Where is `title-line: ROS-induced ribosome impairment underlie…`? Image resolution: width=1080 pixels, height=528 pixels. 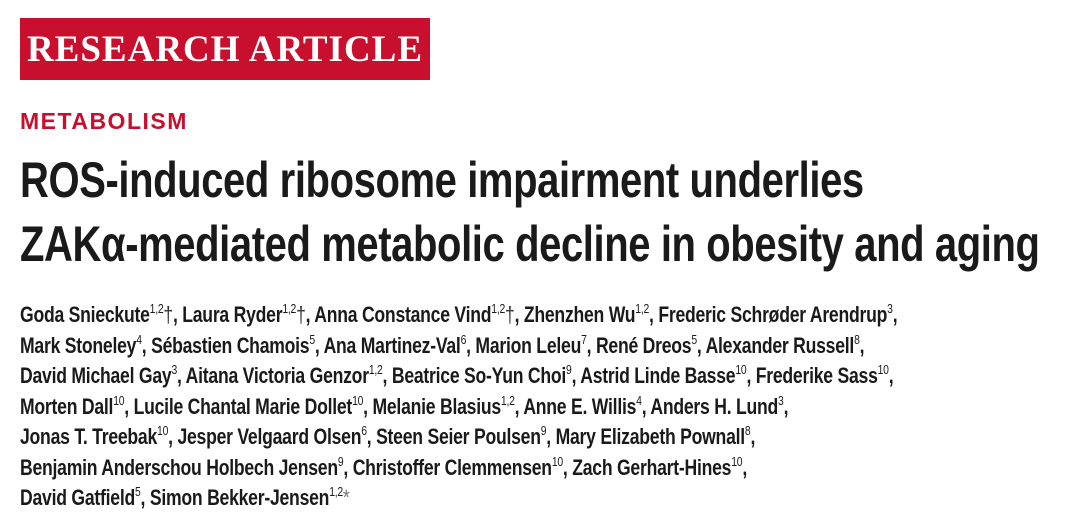
title-line: ROS-induced ribosome impairment underlie… is located at coordinates (442, 180).